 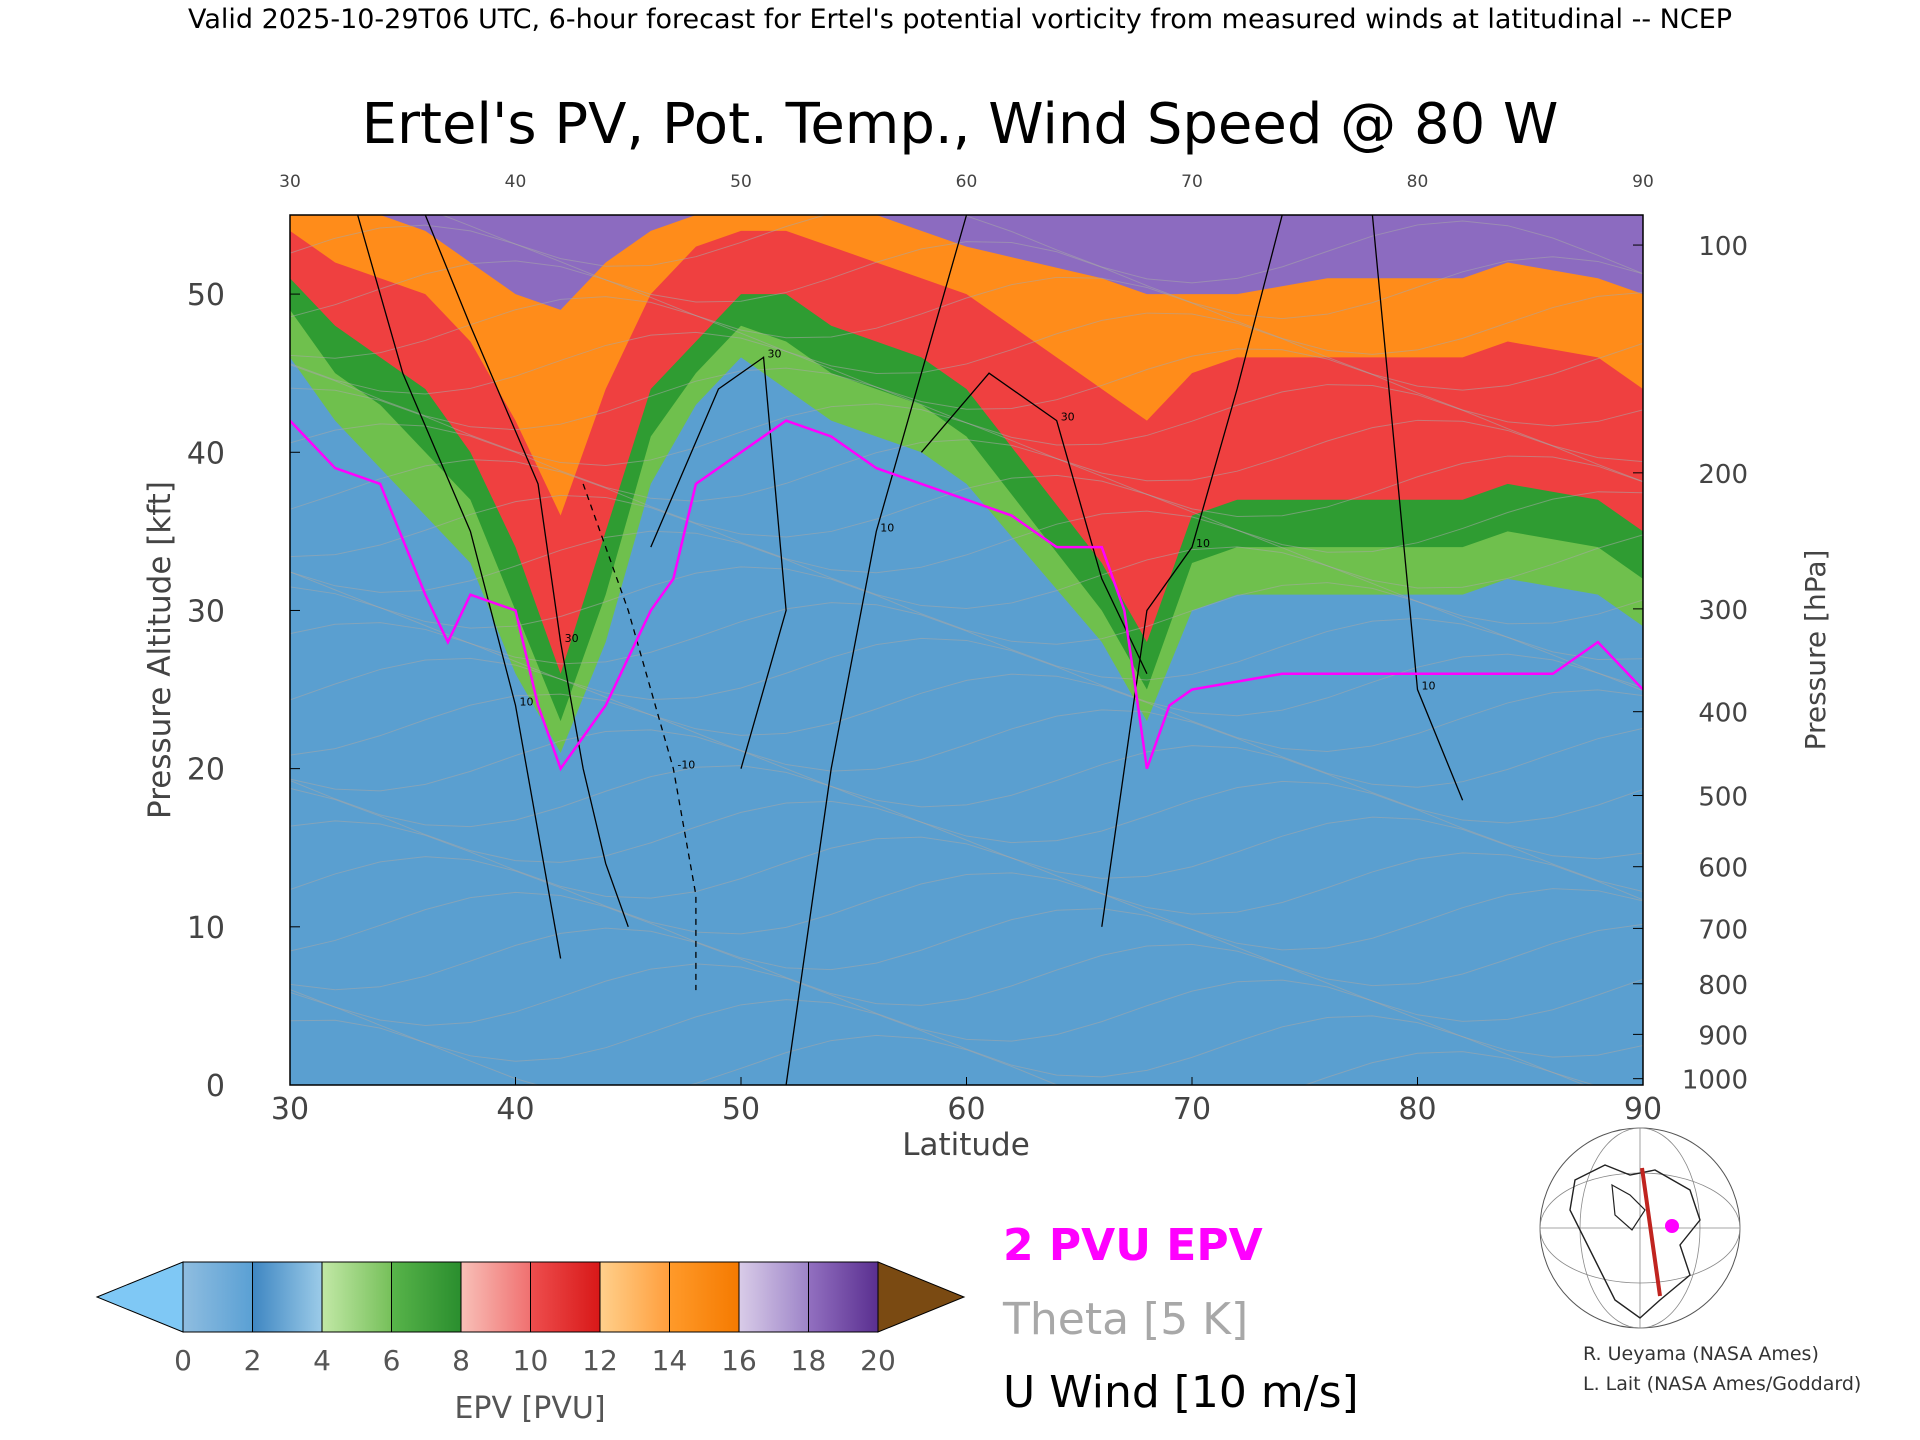 What do you see at coordinates (206, 611) in the screenshot?
I see `y-tick-label: 30` at bounding box center [206, 611].